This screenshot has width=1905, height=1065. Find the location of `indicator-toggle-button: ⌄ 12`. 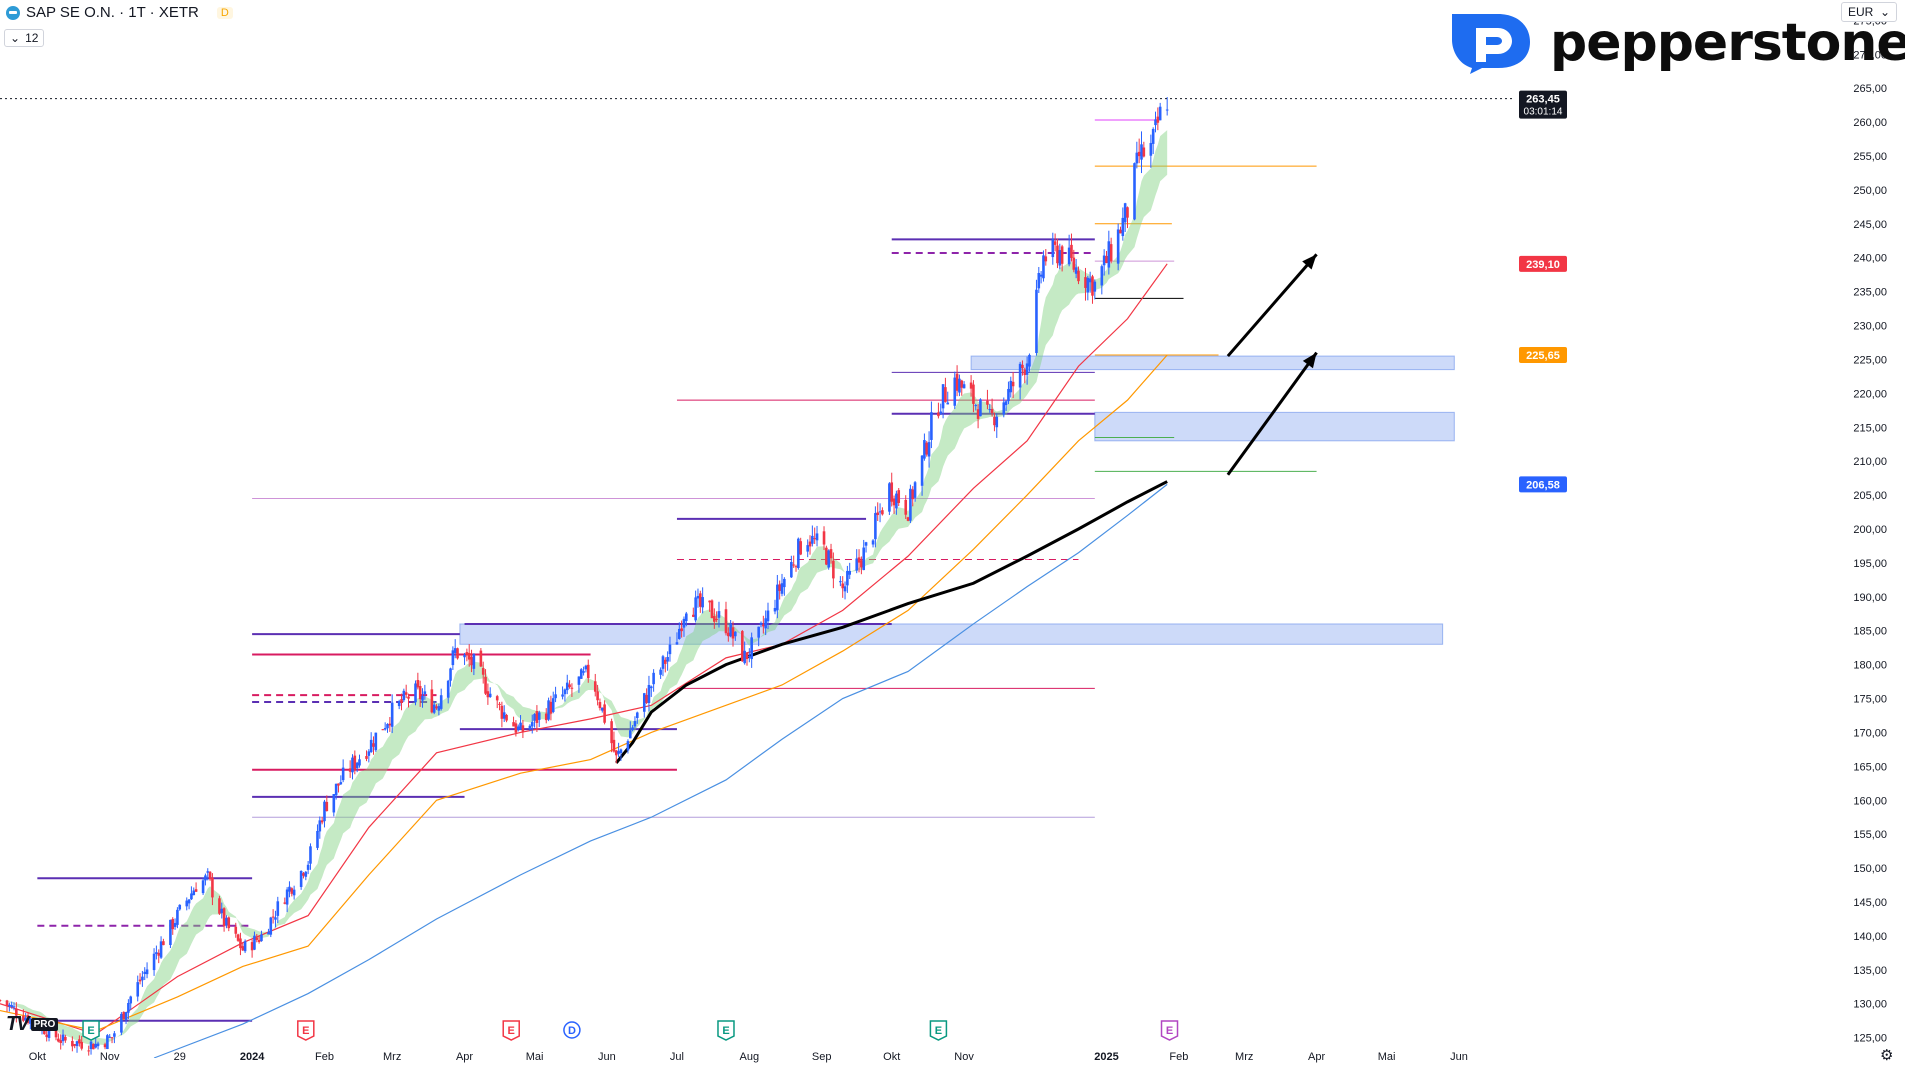

indicator-toggle-button: ⌄ 12 is located at coordinates (24, 38).